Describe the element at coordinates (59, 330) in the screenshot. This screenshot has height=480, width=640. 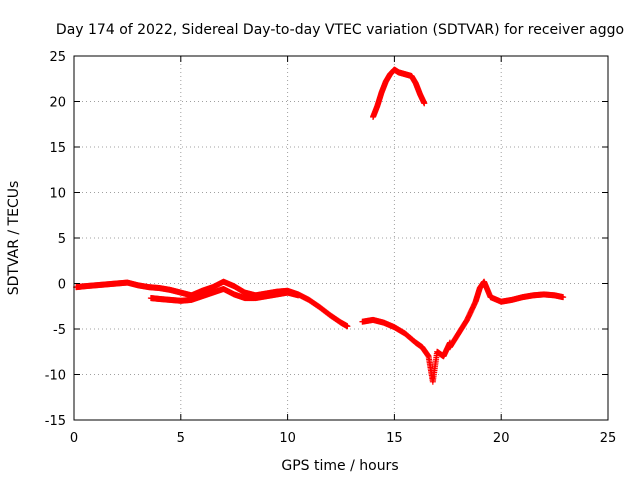
I see `y-tick-label: -5` at that location.